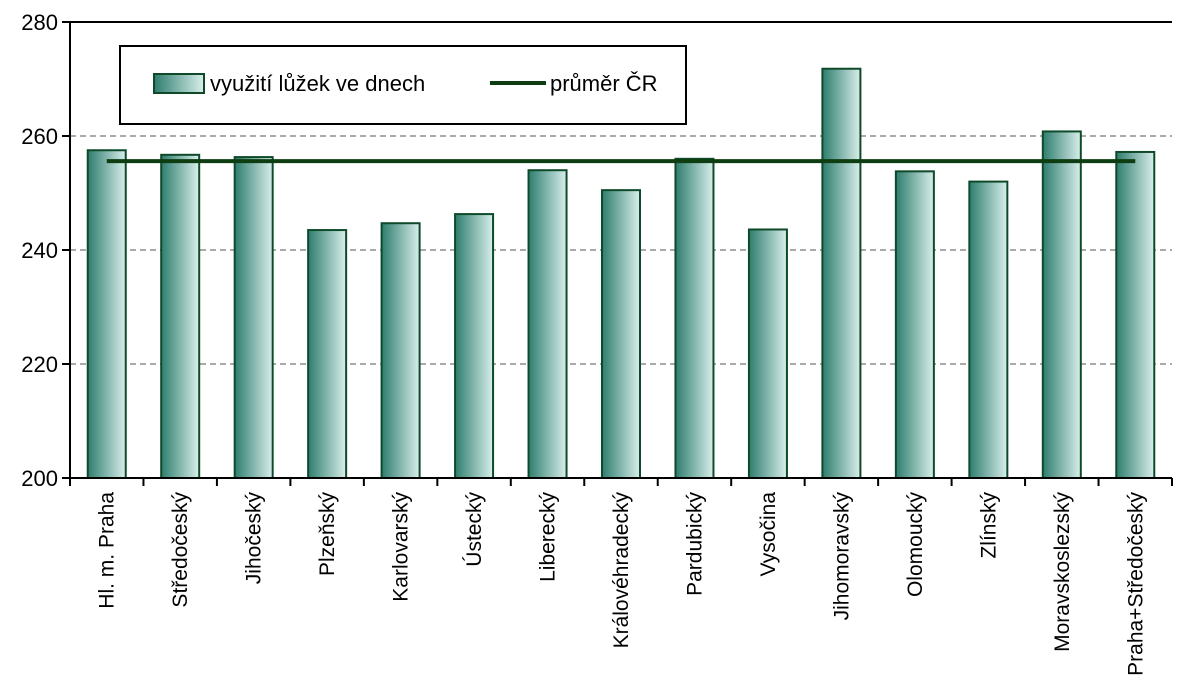  I want to click on x-category-label: Zlínský, so click(988, 525).